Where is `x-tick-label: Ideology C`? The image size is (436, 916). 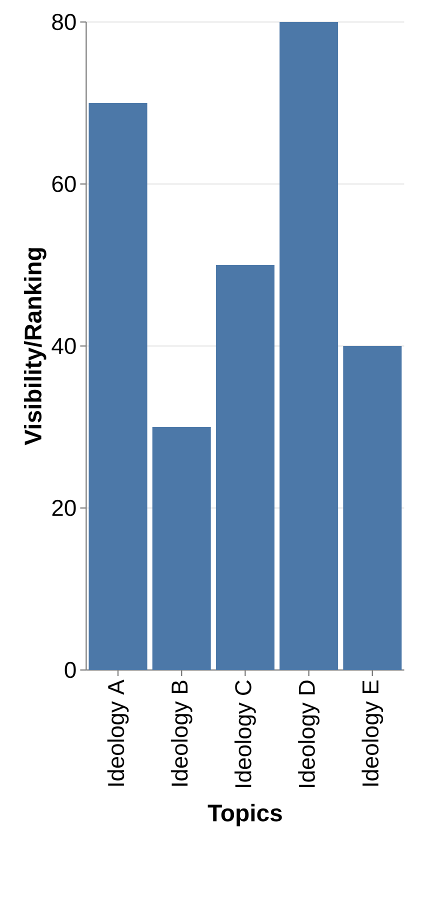
x-tick-label: Ideology C is located at coordinates (245, 733).